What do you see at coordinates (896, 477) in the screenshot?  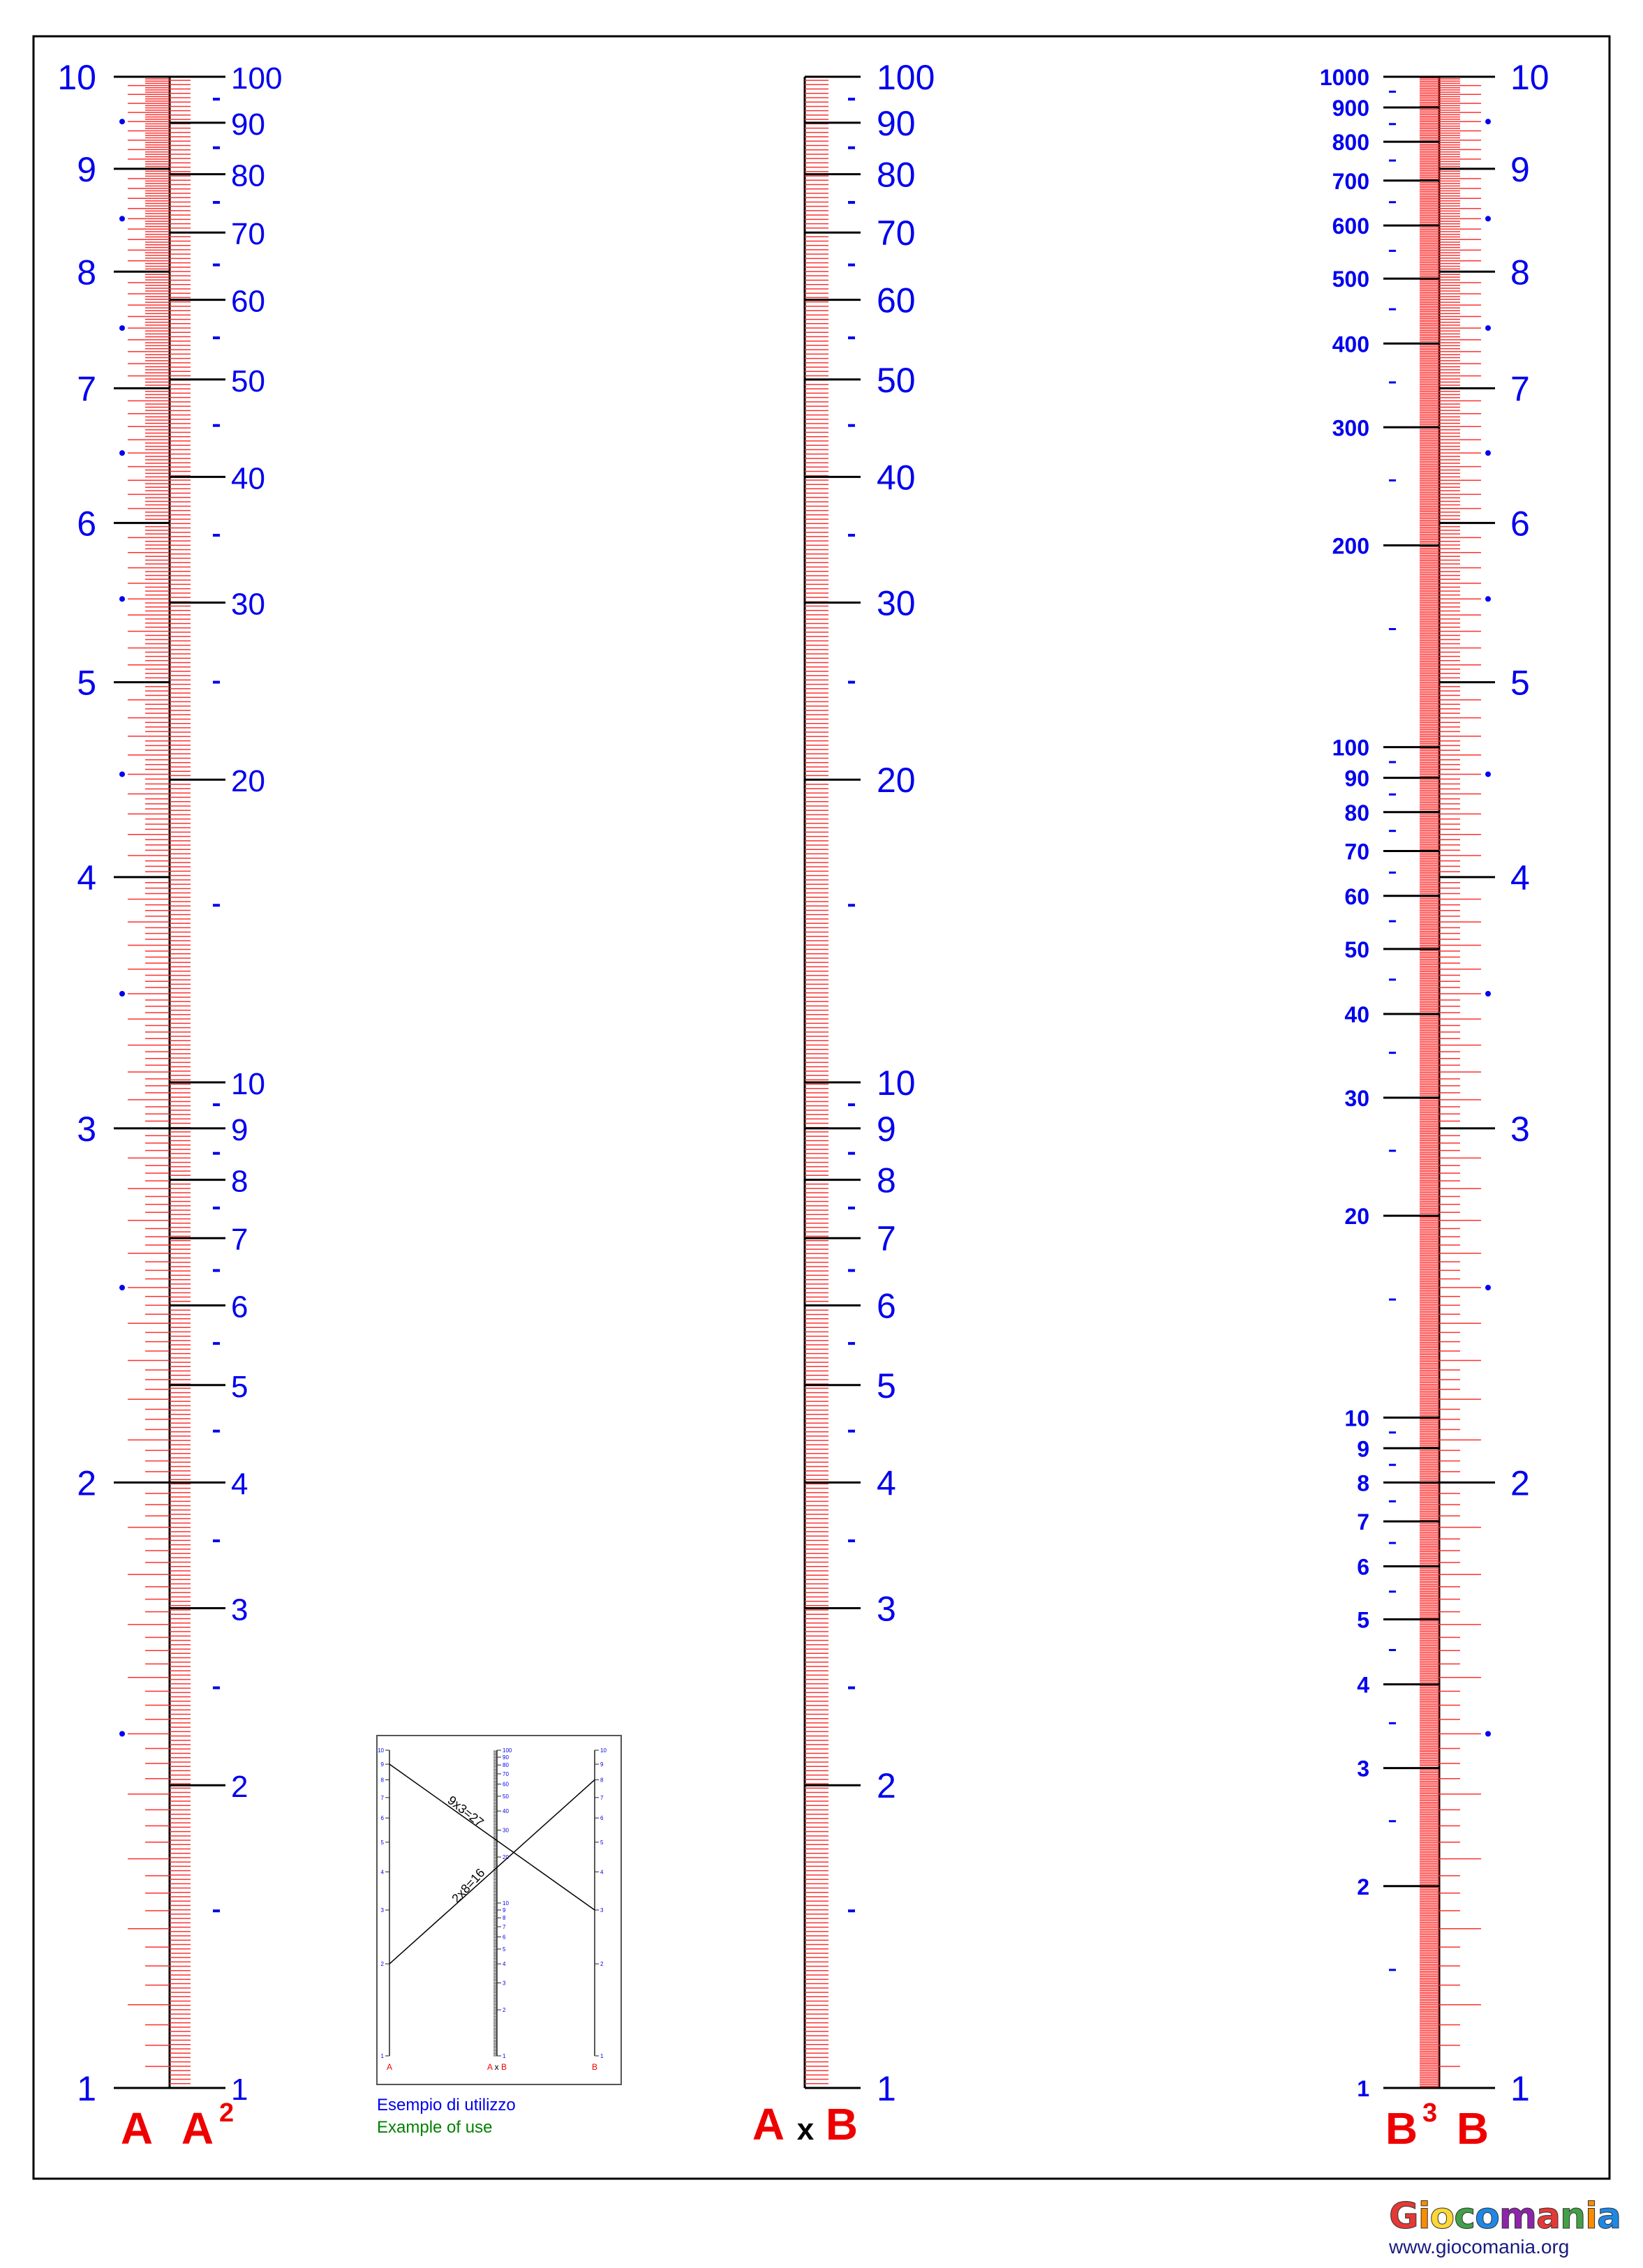 I see `tick-label-product: 40` at bounding box center [896, 477].